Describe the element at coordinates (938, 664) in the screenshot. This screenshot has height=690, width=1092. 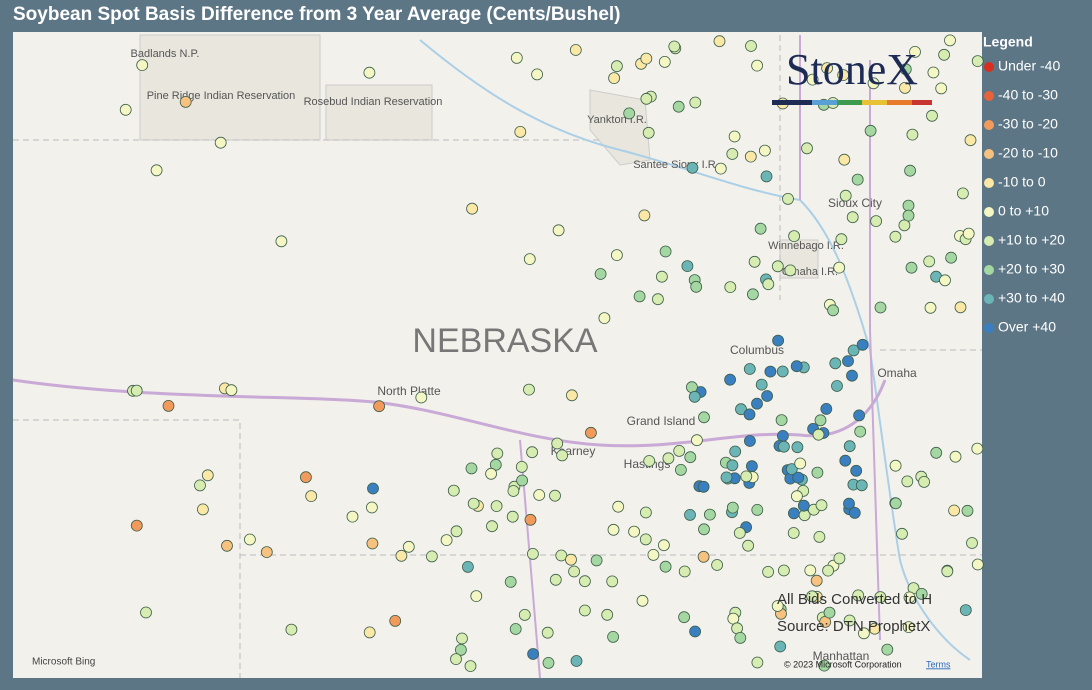
I see `terms-link: Terms` at that location.